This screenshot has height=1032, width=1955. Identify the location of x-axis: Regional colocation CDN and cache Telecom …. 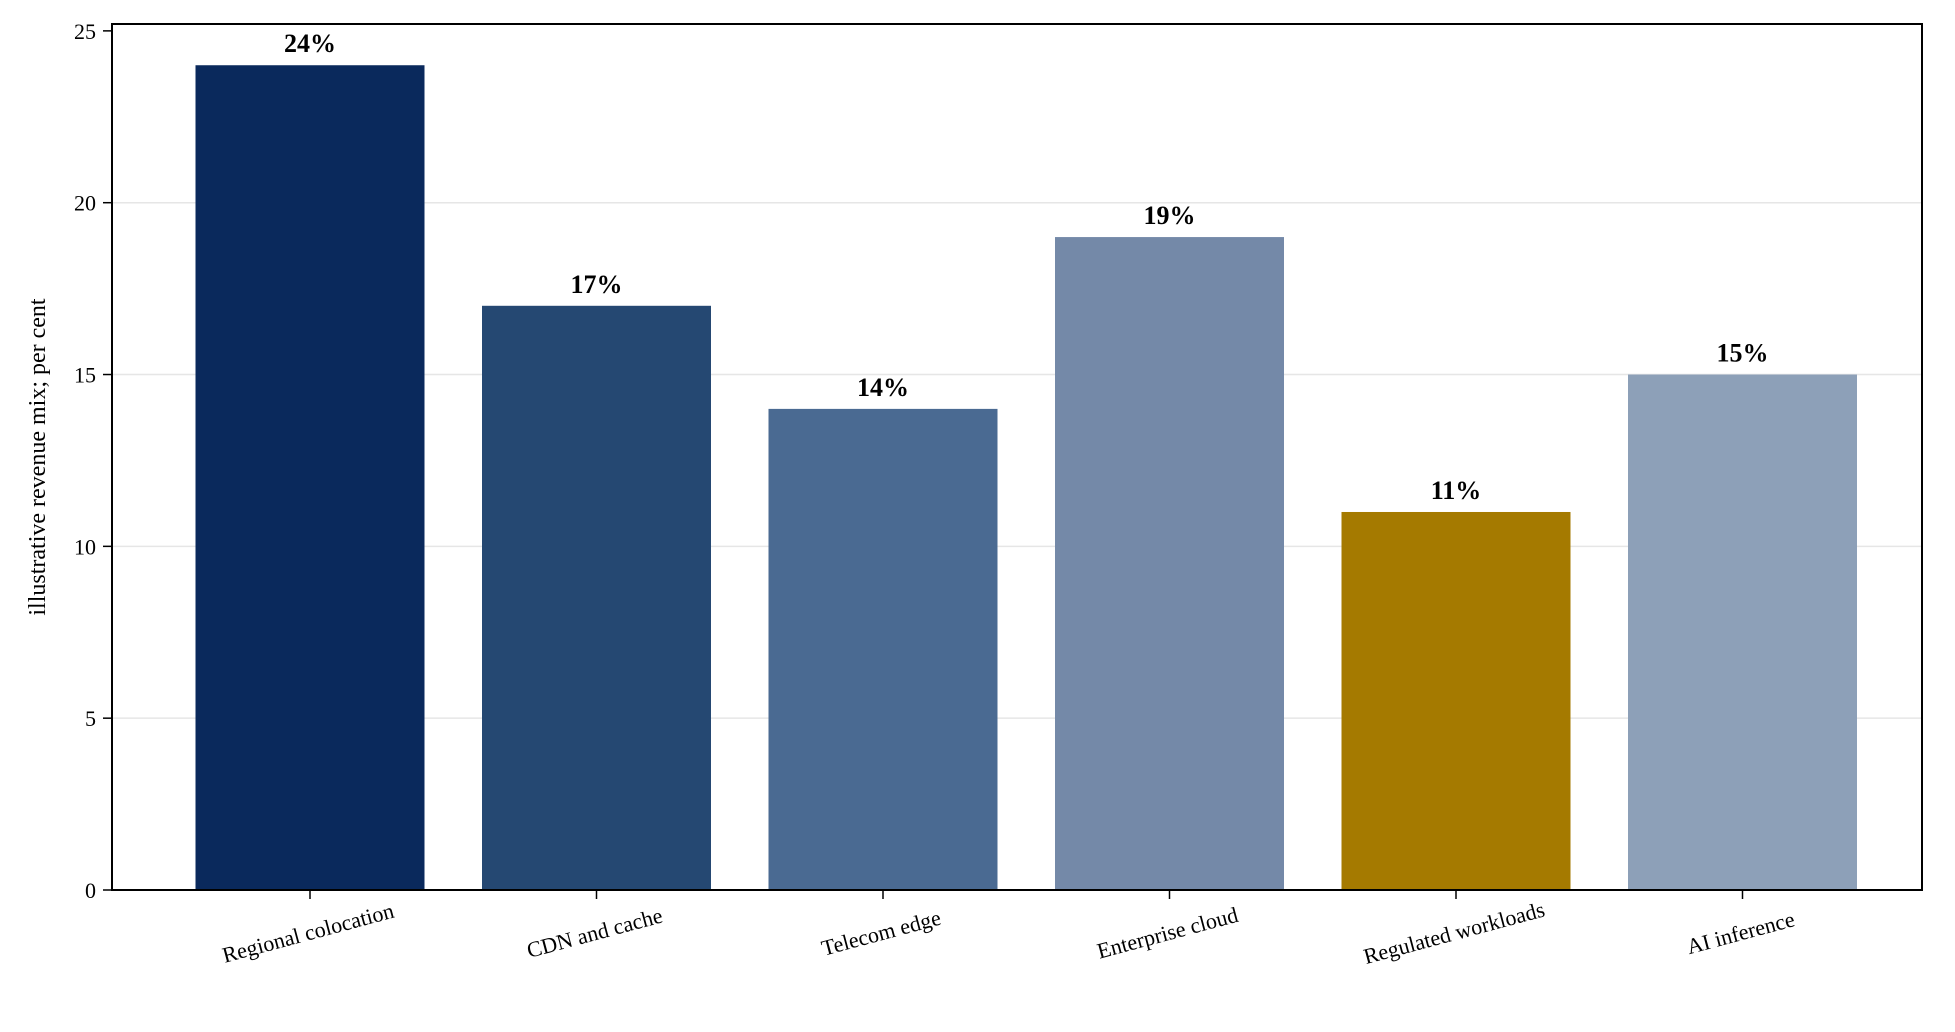
(1008, 929).